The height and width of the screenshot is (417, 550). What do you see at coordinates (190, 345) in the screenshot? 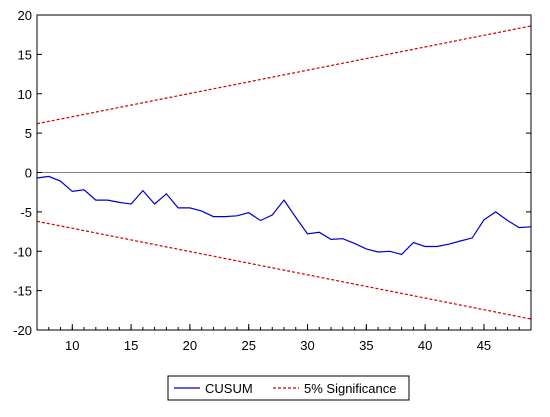
I see `x-tick-label: 20` at bounding box center [190, 345].